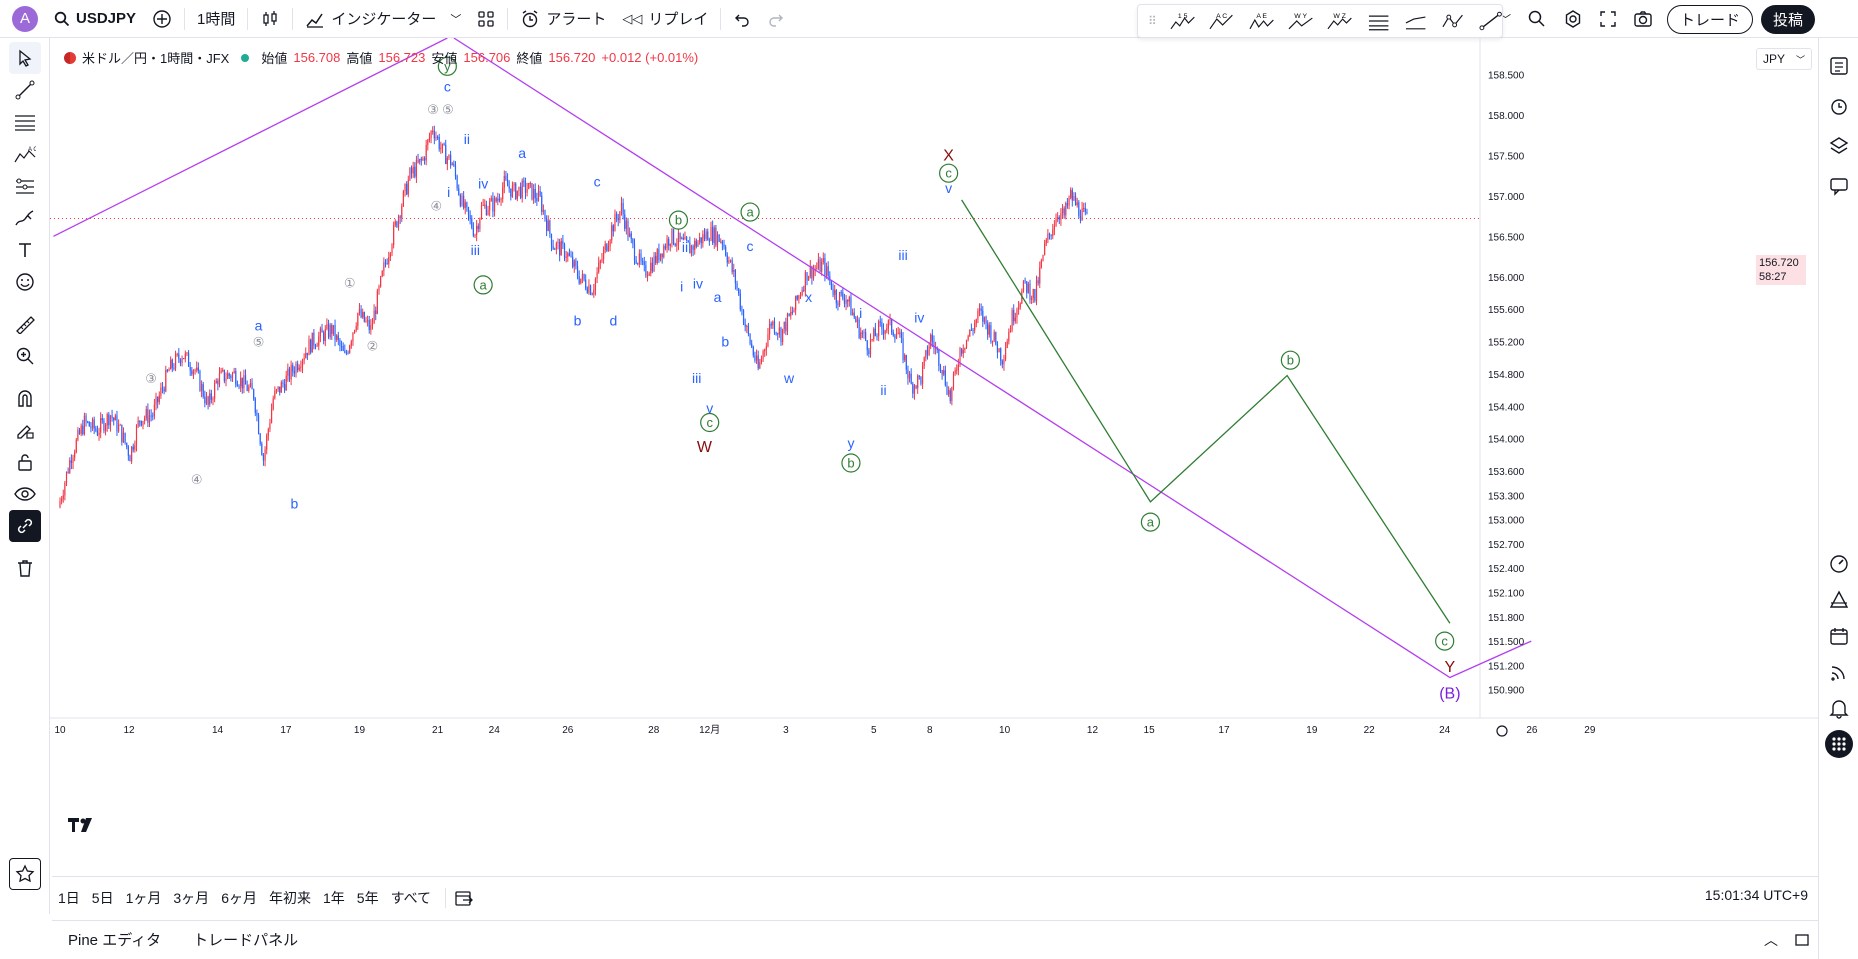 This screenshot has width=1858, height=959. I want to click on settings-button, so click(1573, 19).